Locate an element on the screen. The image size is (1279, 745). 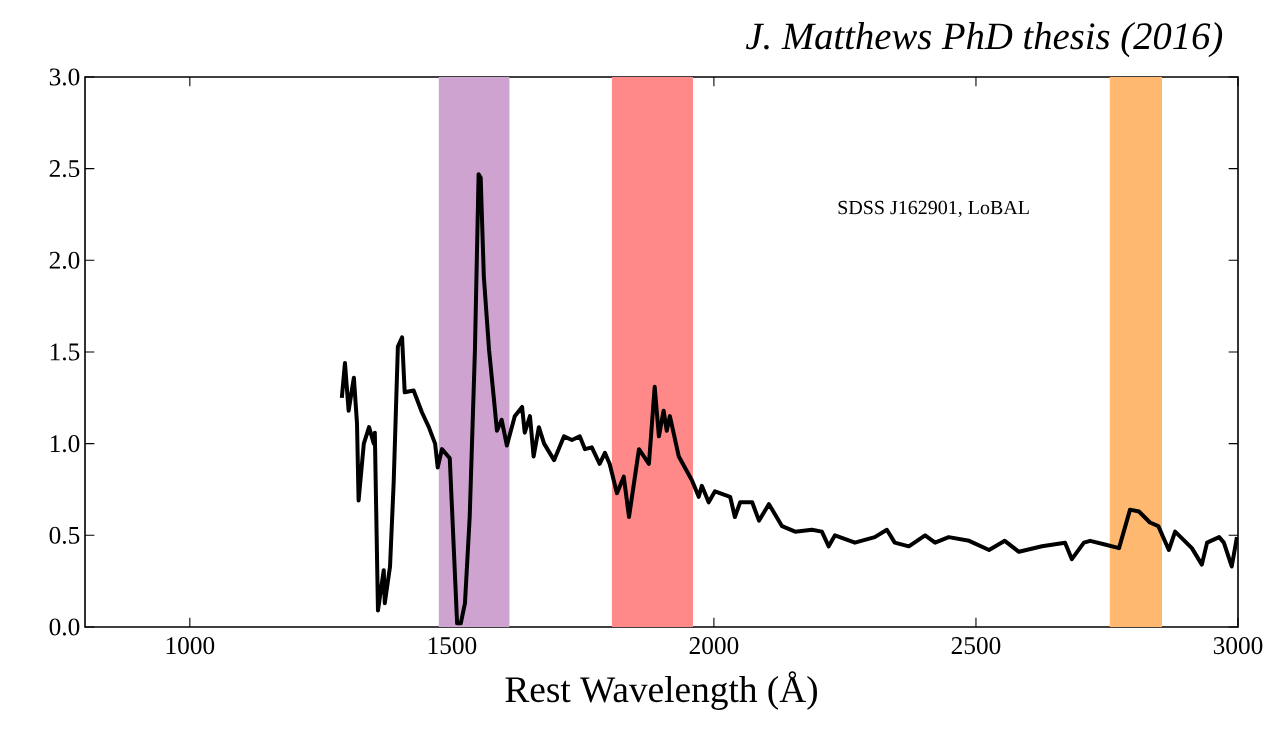
x-tick-label: 3000 is located at coordinates (1238, 646).